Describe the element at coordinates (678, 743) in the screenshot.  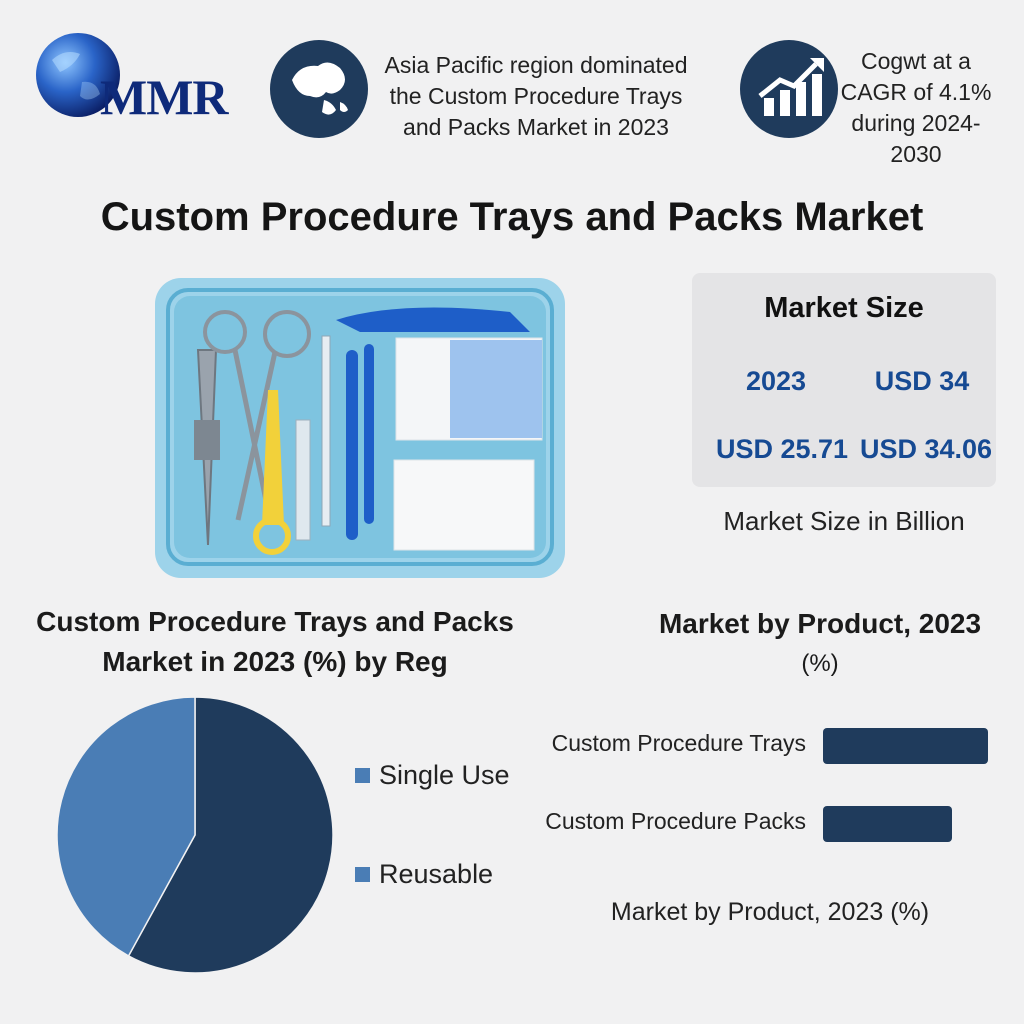
I see `bar-category-label: Custom Procedure Trays` at that location.